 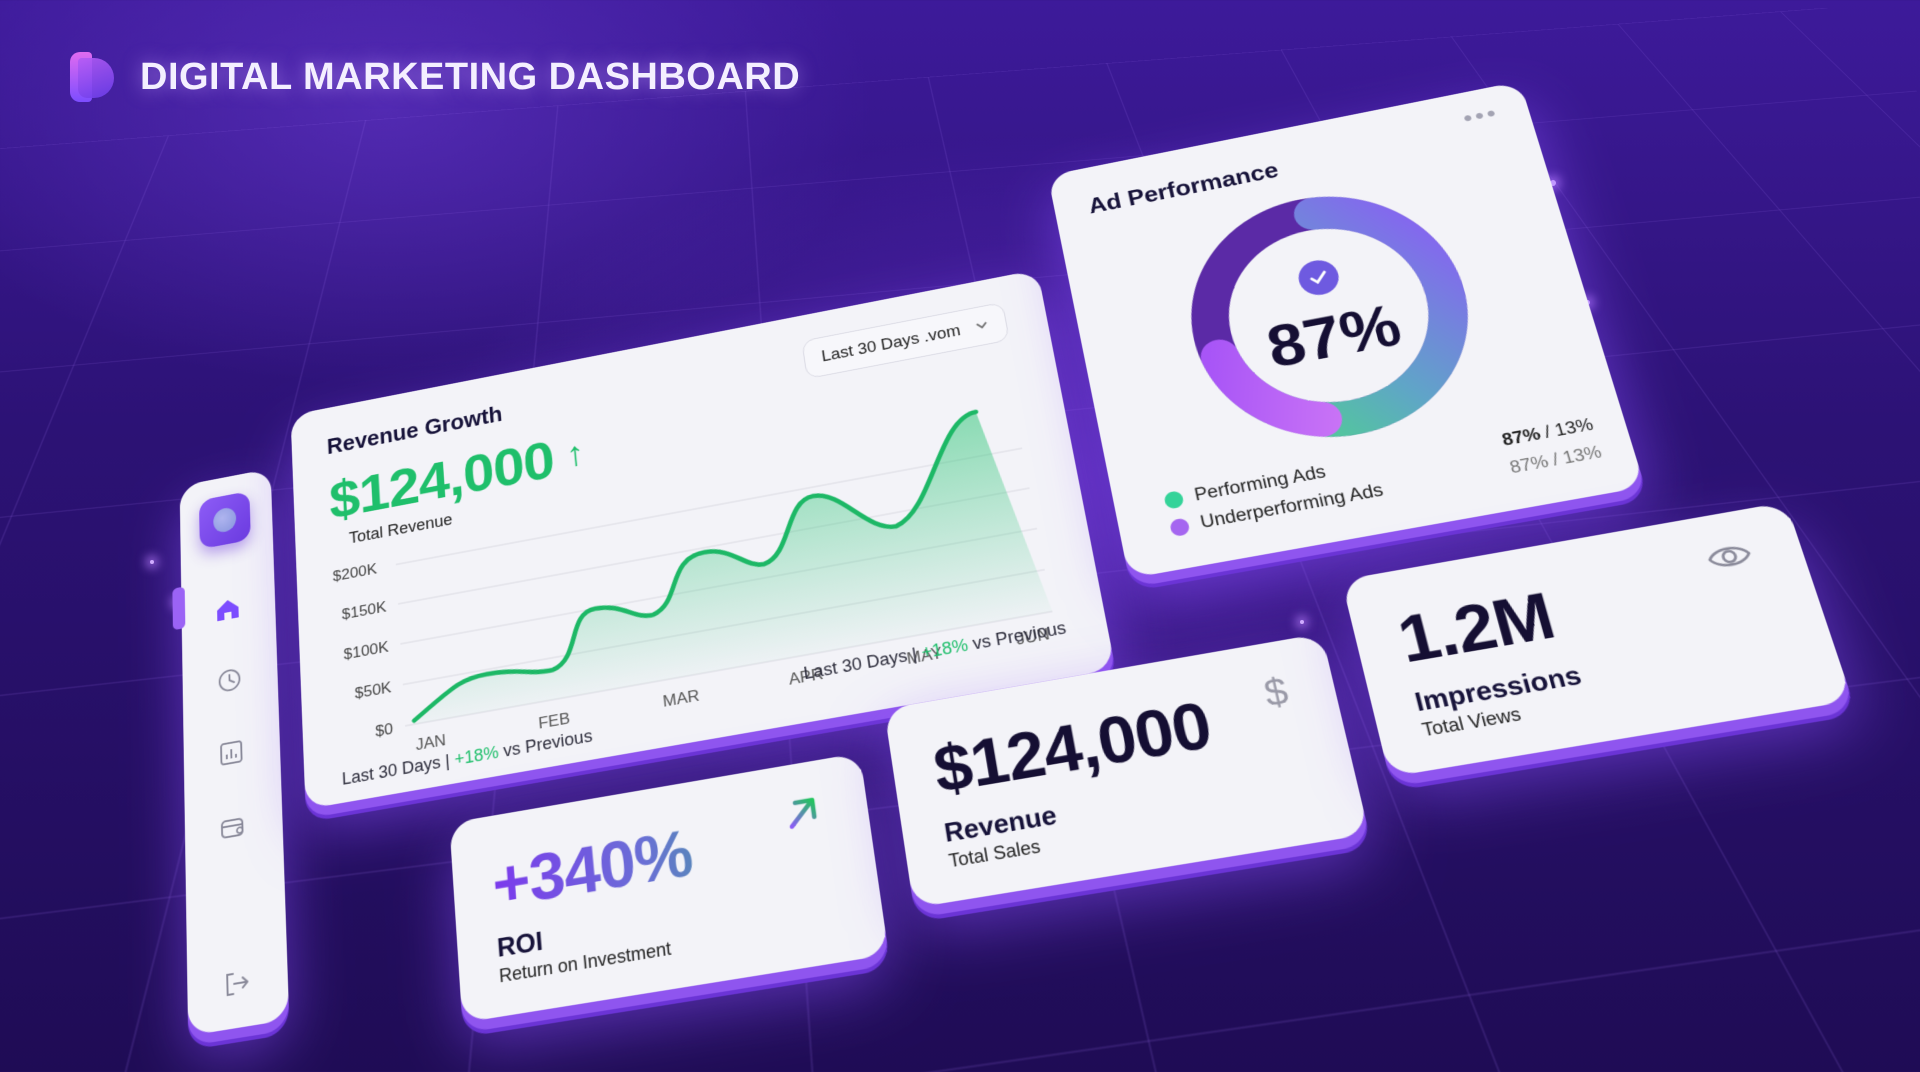 I want to click on sidebar-active-indicator, so click(x=179, y=608).